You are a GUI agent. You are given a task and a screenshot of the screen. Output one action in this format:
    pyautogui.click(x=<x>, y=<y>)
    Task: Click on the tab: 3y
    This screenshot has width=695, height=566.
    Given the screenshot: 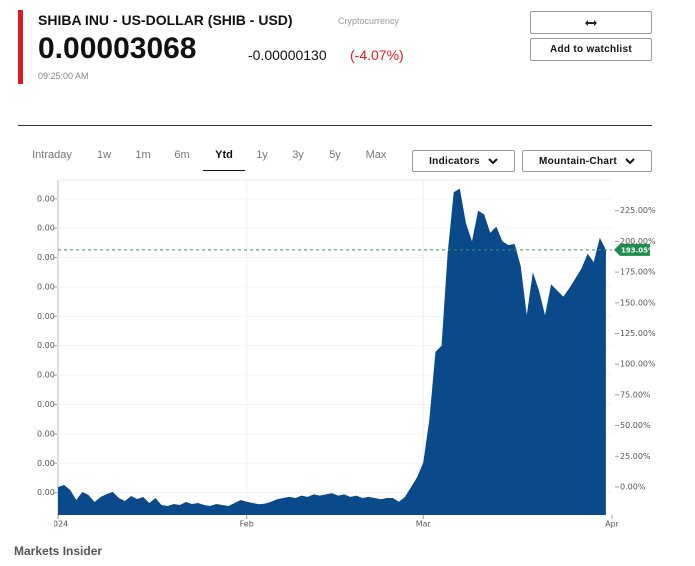 What is the action you would take?
    pyautogui.click(x=298, y=155)
    